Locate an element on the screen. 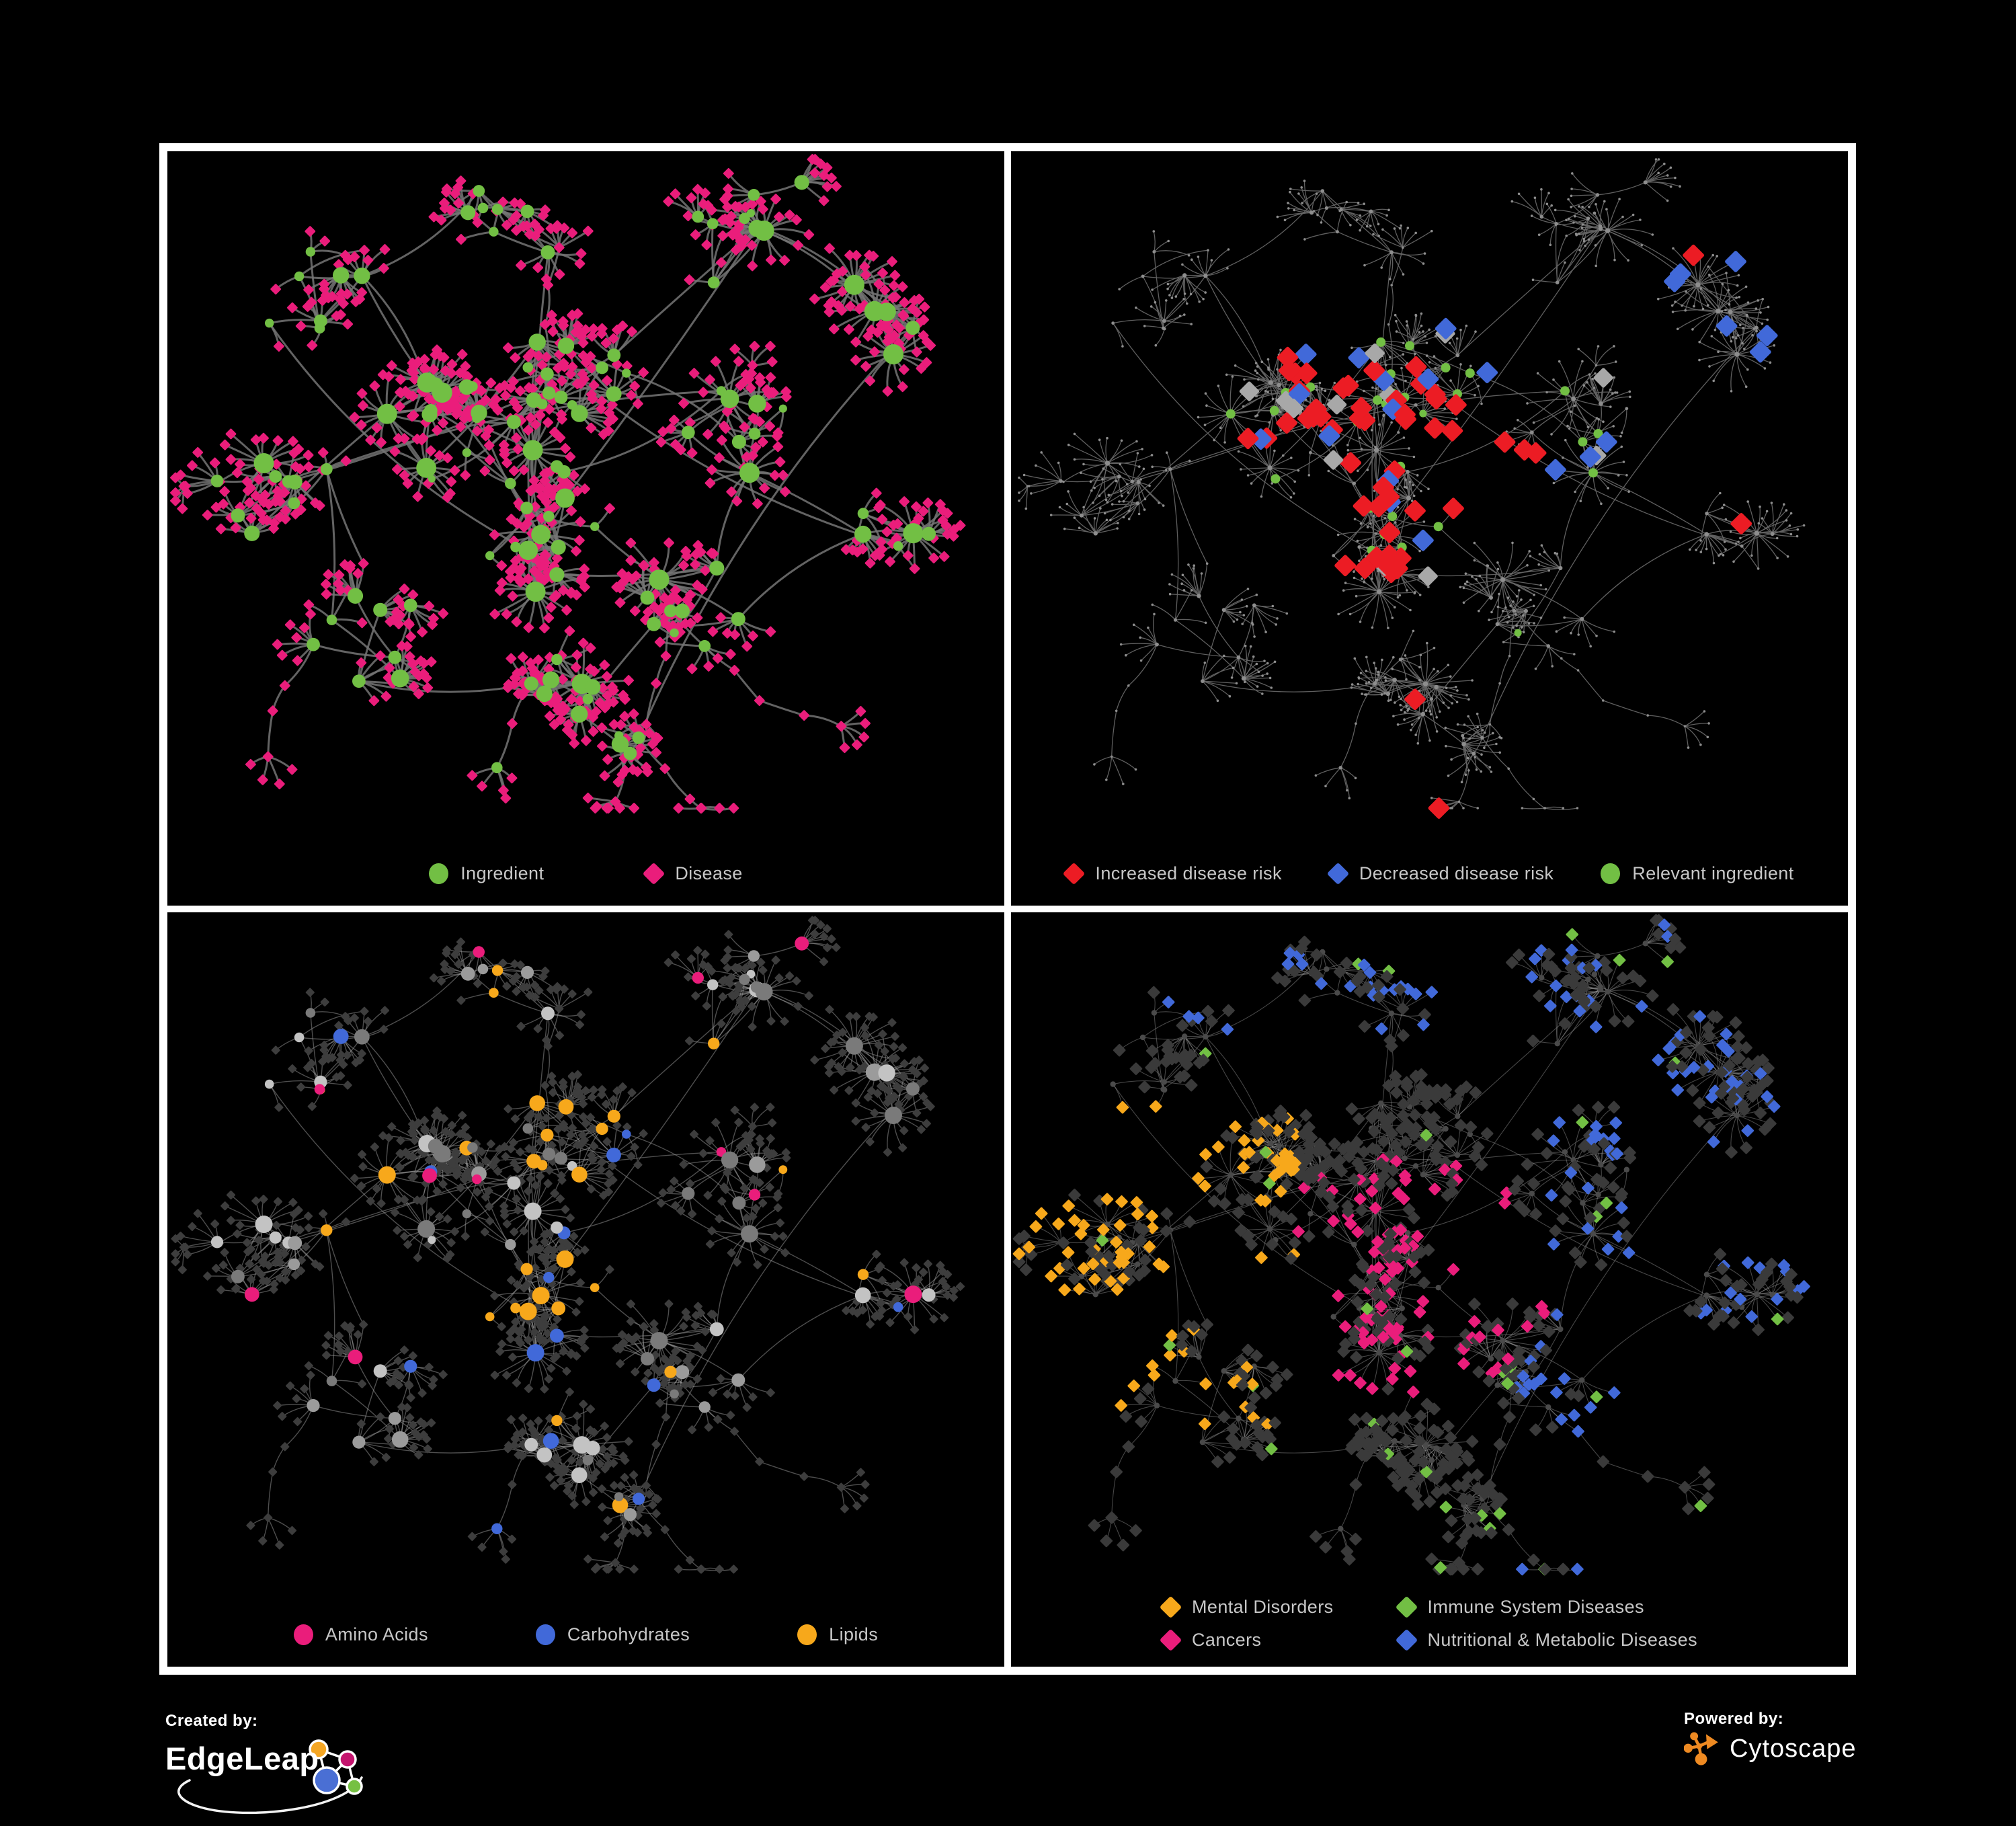  cancers-diamond-icon is located at coordinates (1170, 1640).